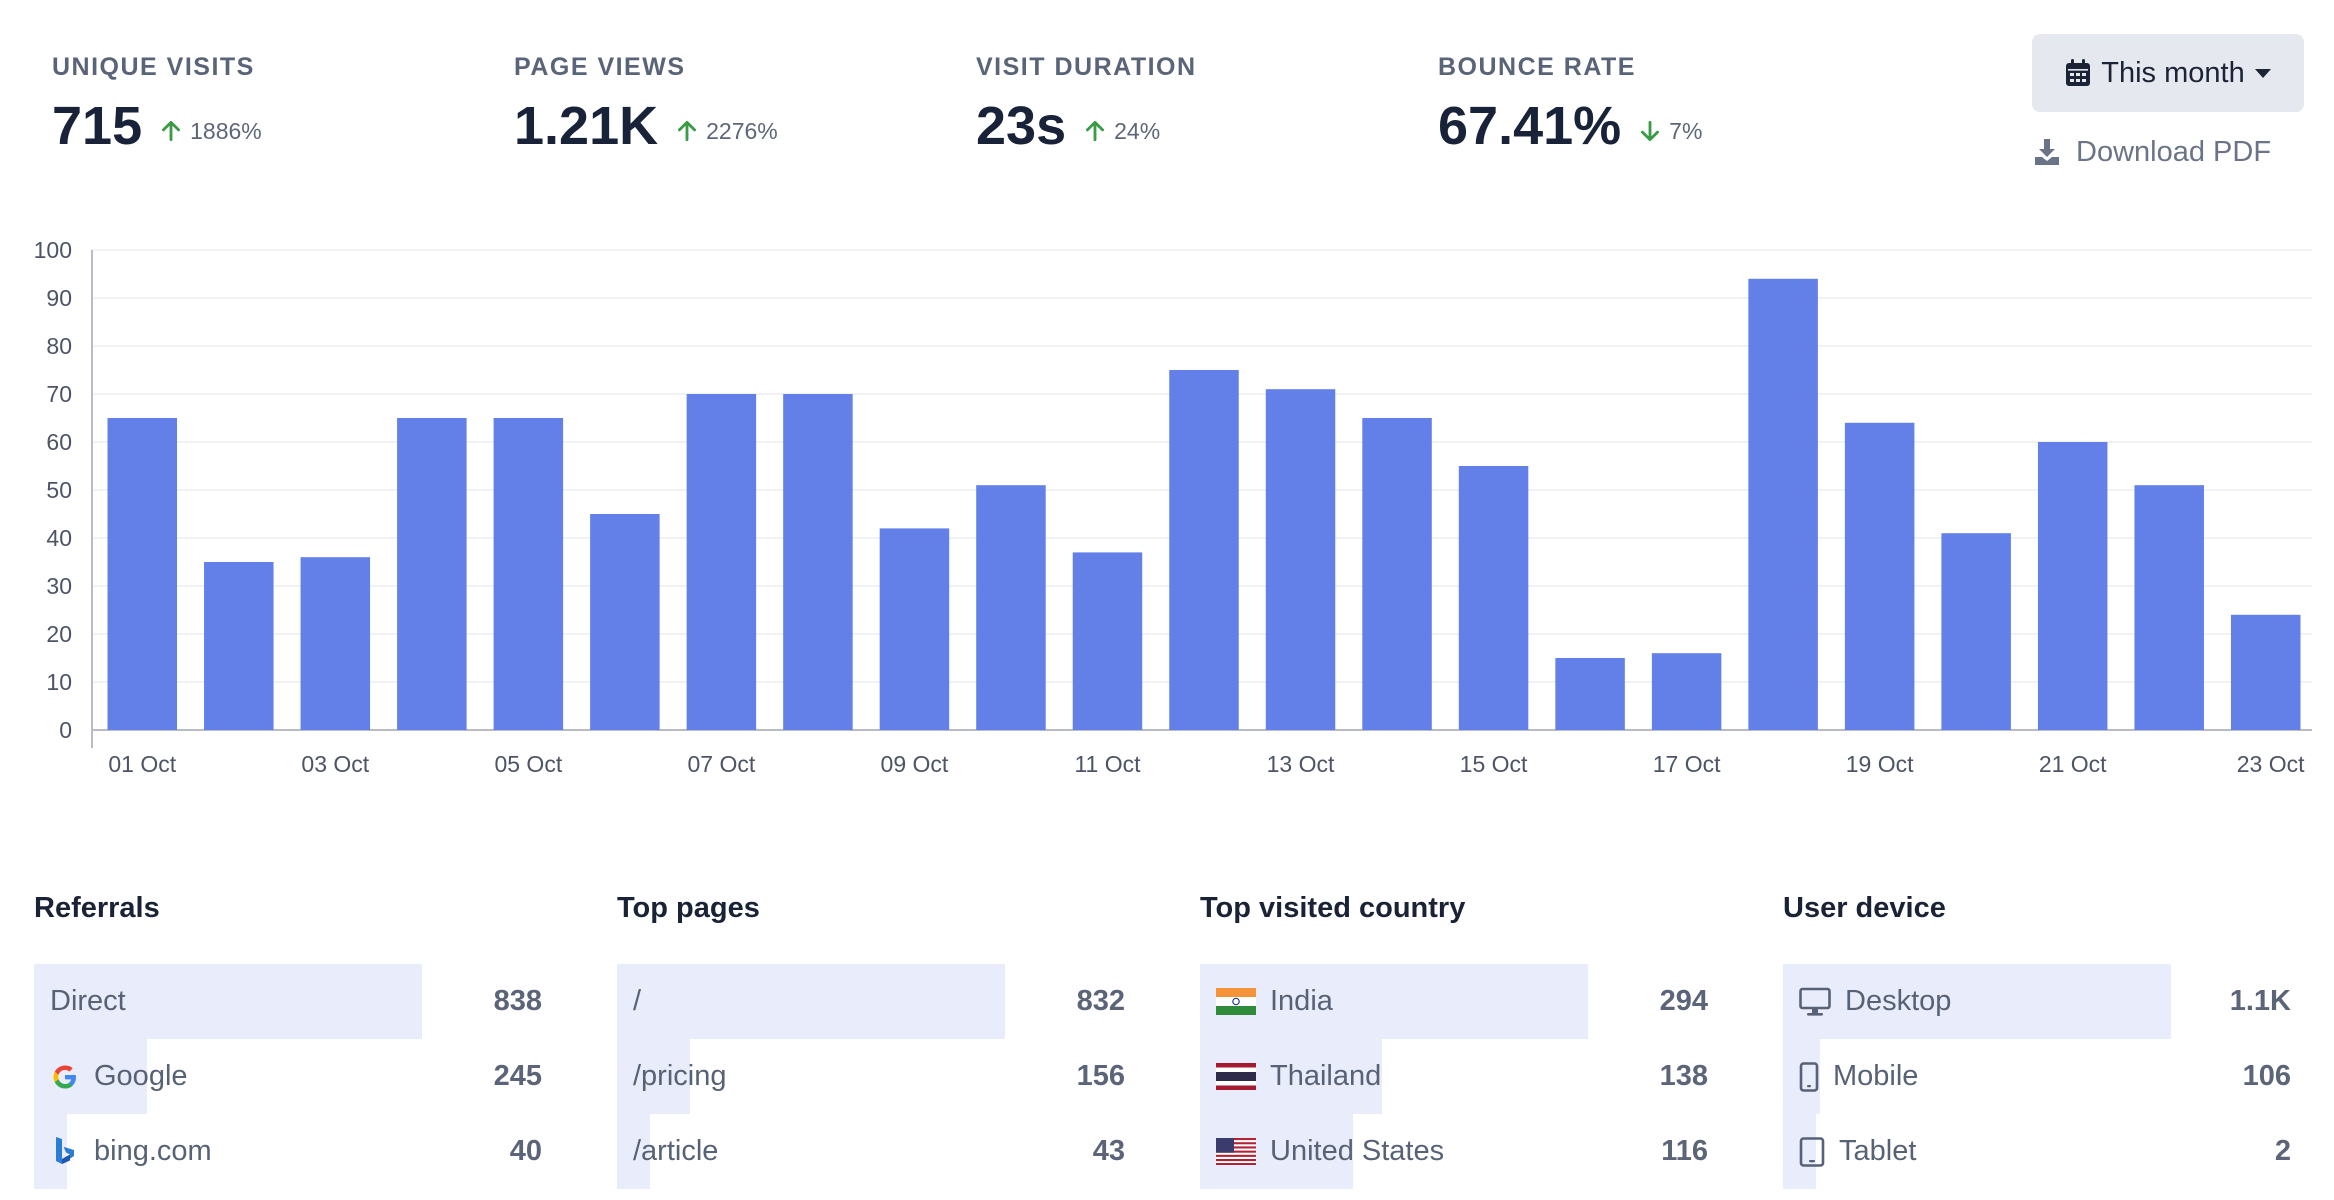 This screenshot has height=1200, width=2334. Describe the element at coordinates (88, 1001) in the screenshot. I see `row-label: Direct` at that location.